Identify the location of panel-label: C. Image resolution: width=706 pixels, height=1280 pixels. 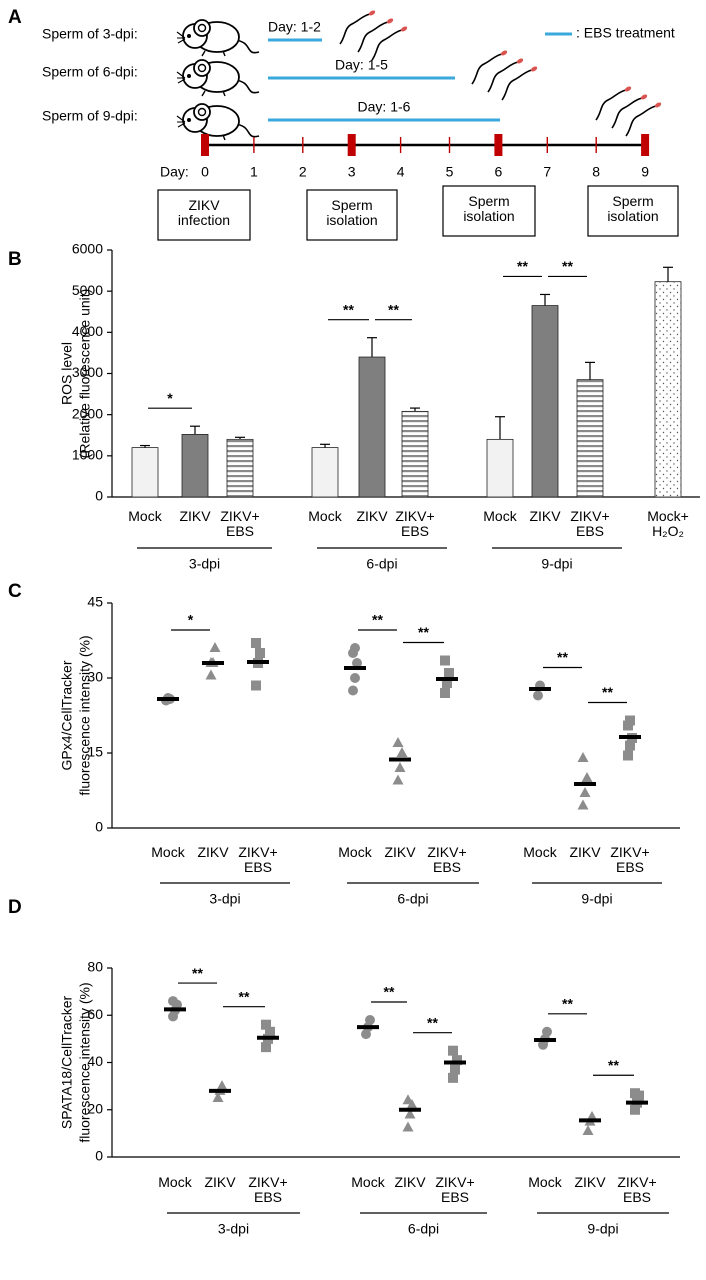
(15, 591).